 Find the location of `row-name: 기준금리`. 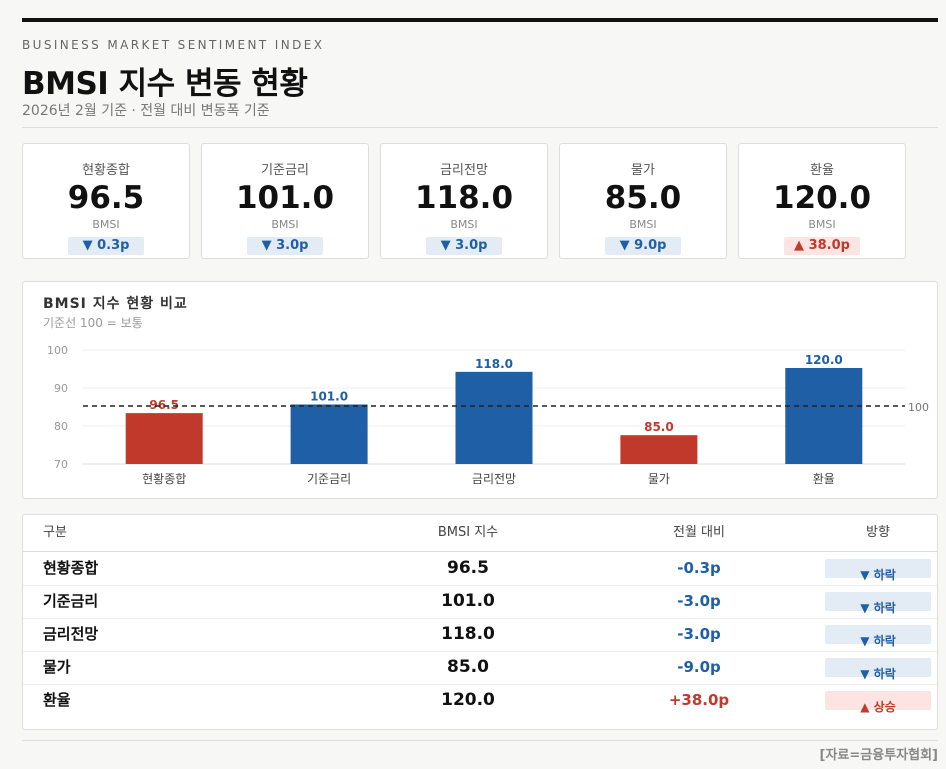

row-name: 기준금리 is located at coordinates (71, 601).